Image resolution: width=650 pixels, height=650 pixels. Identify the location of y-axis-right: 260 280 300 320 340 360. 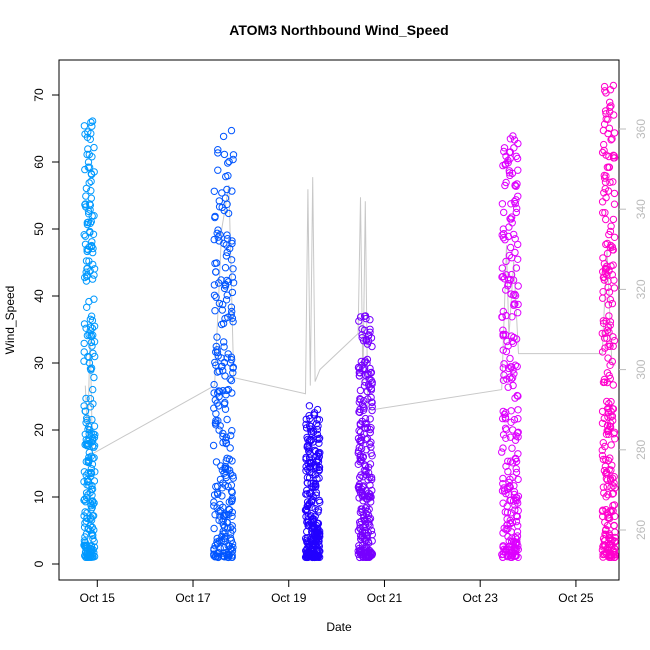
(633, 329).